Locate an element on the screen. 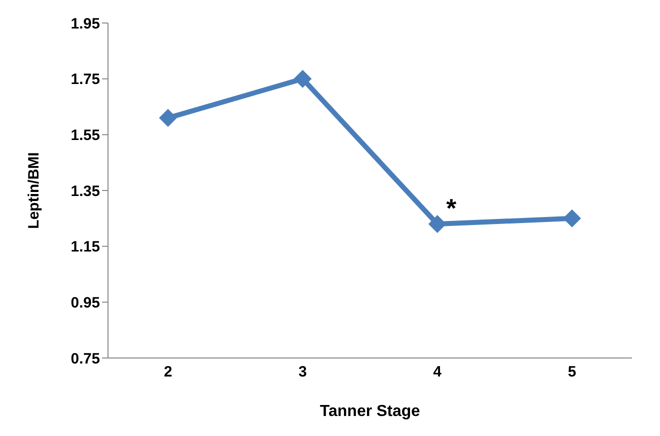 Image resolution: width=660 pixels, height=436 pixels. y-tick-label: 1.95 is located at coordinates (85, 23).